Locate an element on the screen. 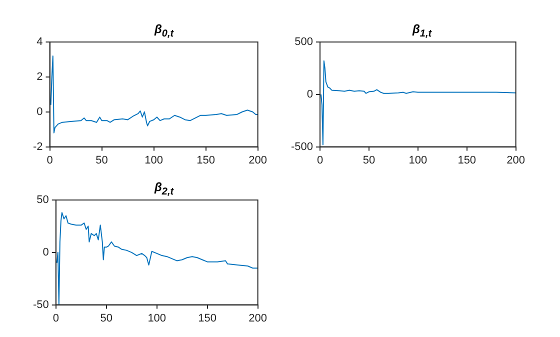 The width and height of the screenshot is (560, 337). y-tick-label: -500 is located at coordinates (302, 146).